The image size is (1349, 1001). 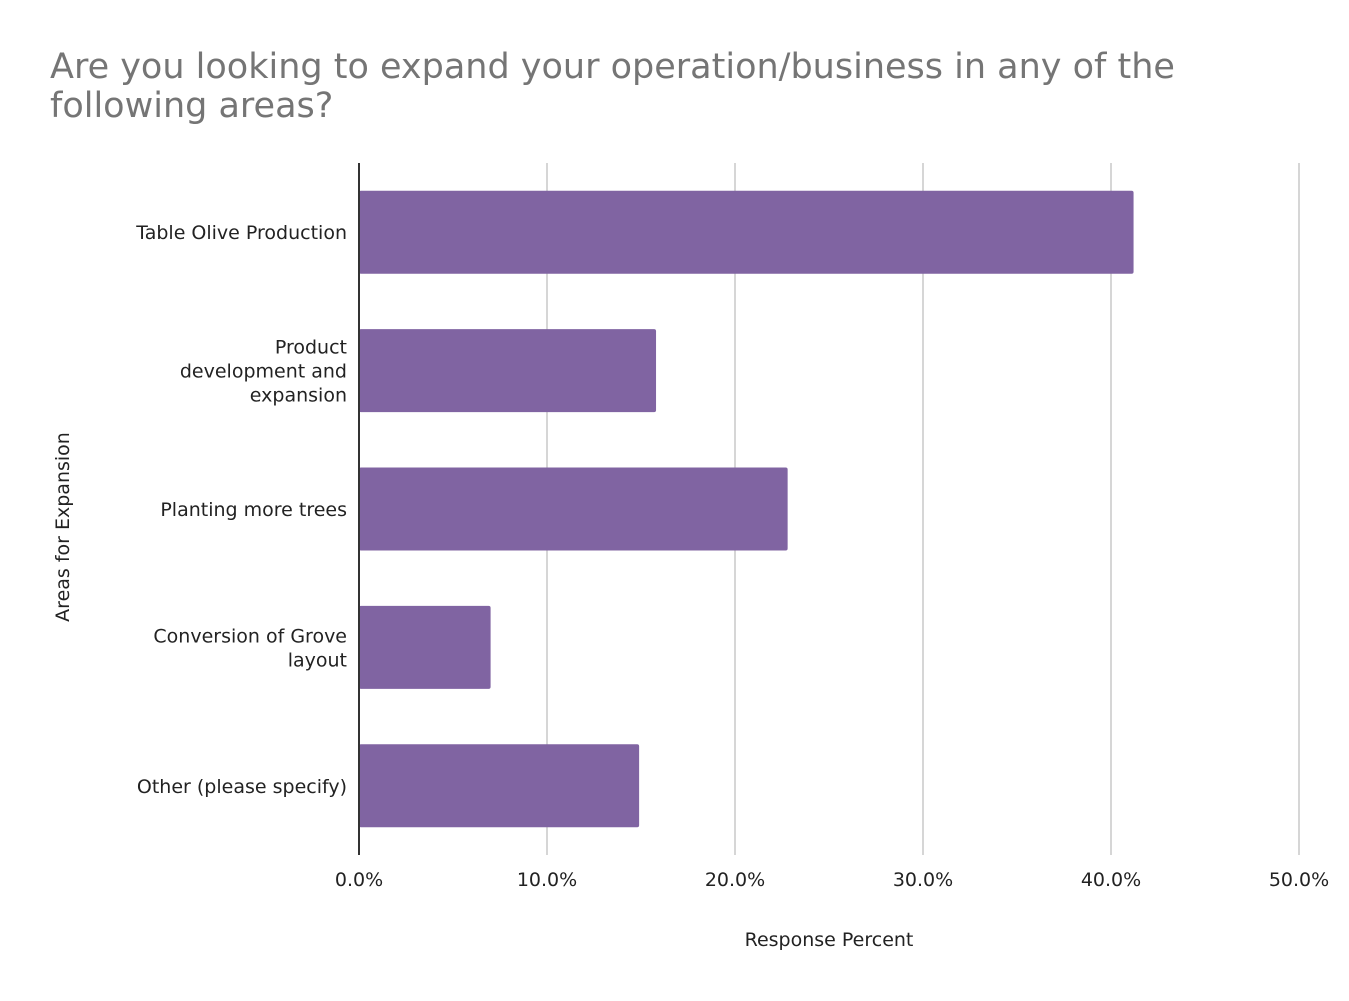 What do you see at coordinates (63, 527) in the screenshot?
I see `y-axis-title: Areas for Expansion` at bounding box center [63, 527].